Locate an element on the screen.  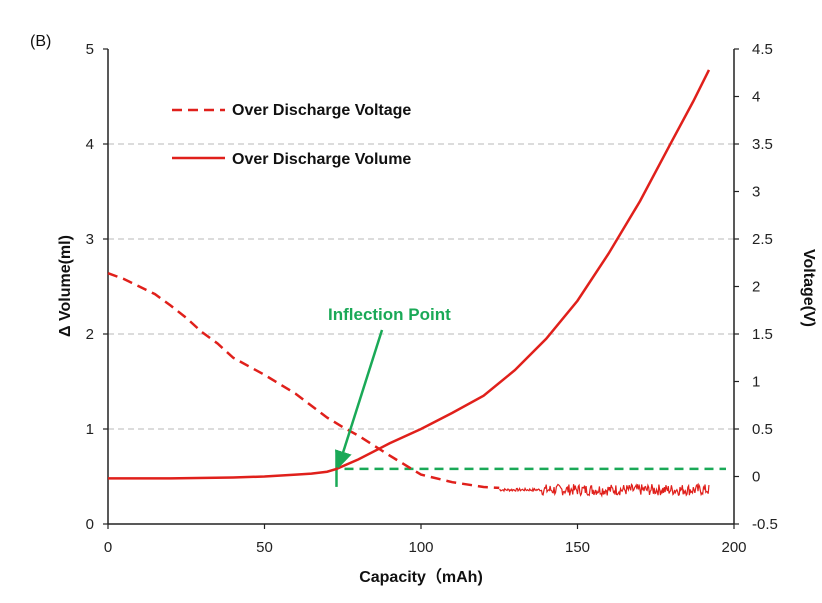
y-right-tick-label: 0.5 is located at coordinates (762, 429).